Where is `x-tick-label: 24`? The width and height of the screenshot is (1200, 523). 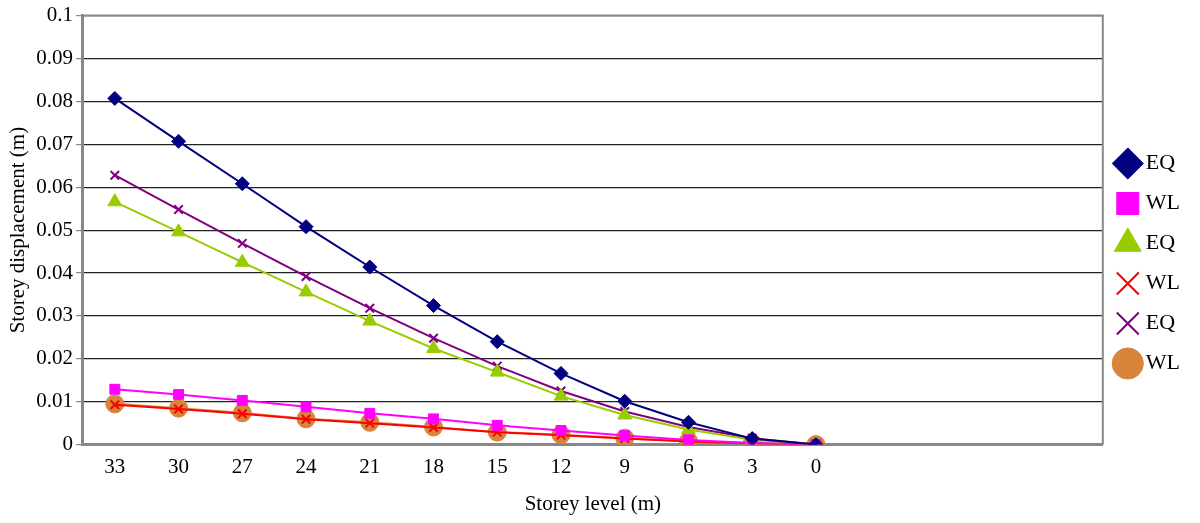 x-tick-label: 24 is located at coordinates (306, 465).